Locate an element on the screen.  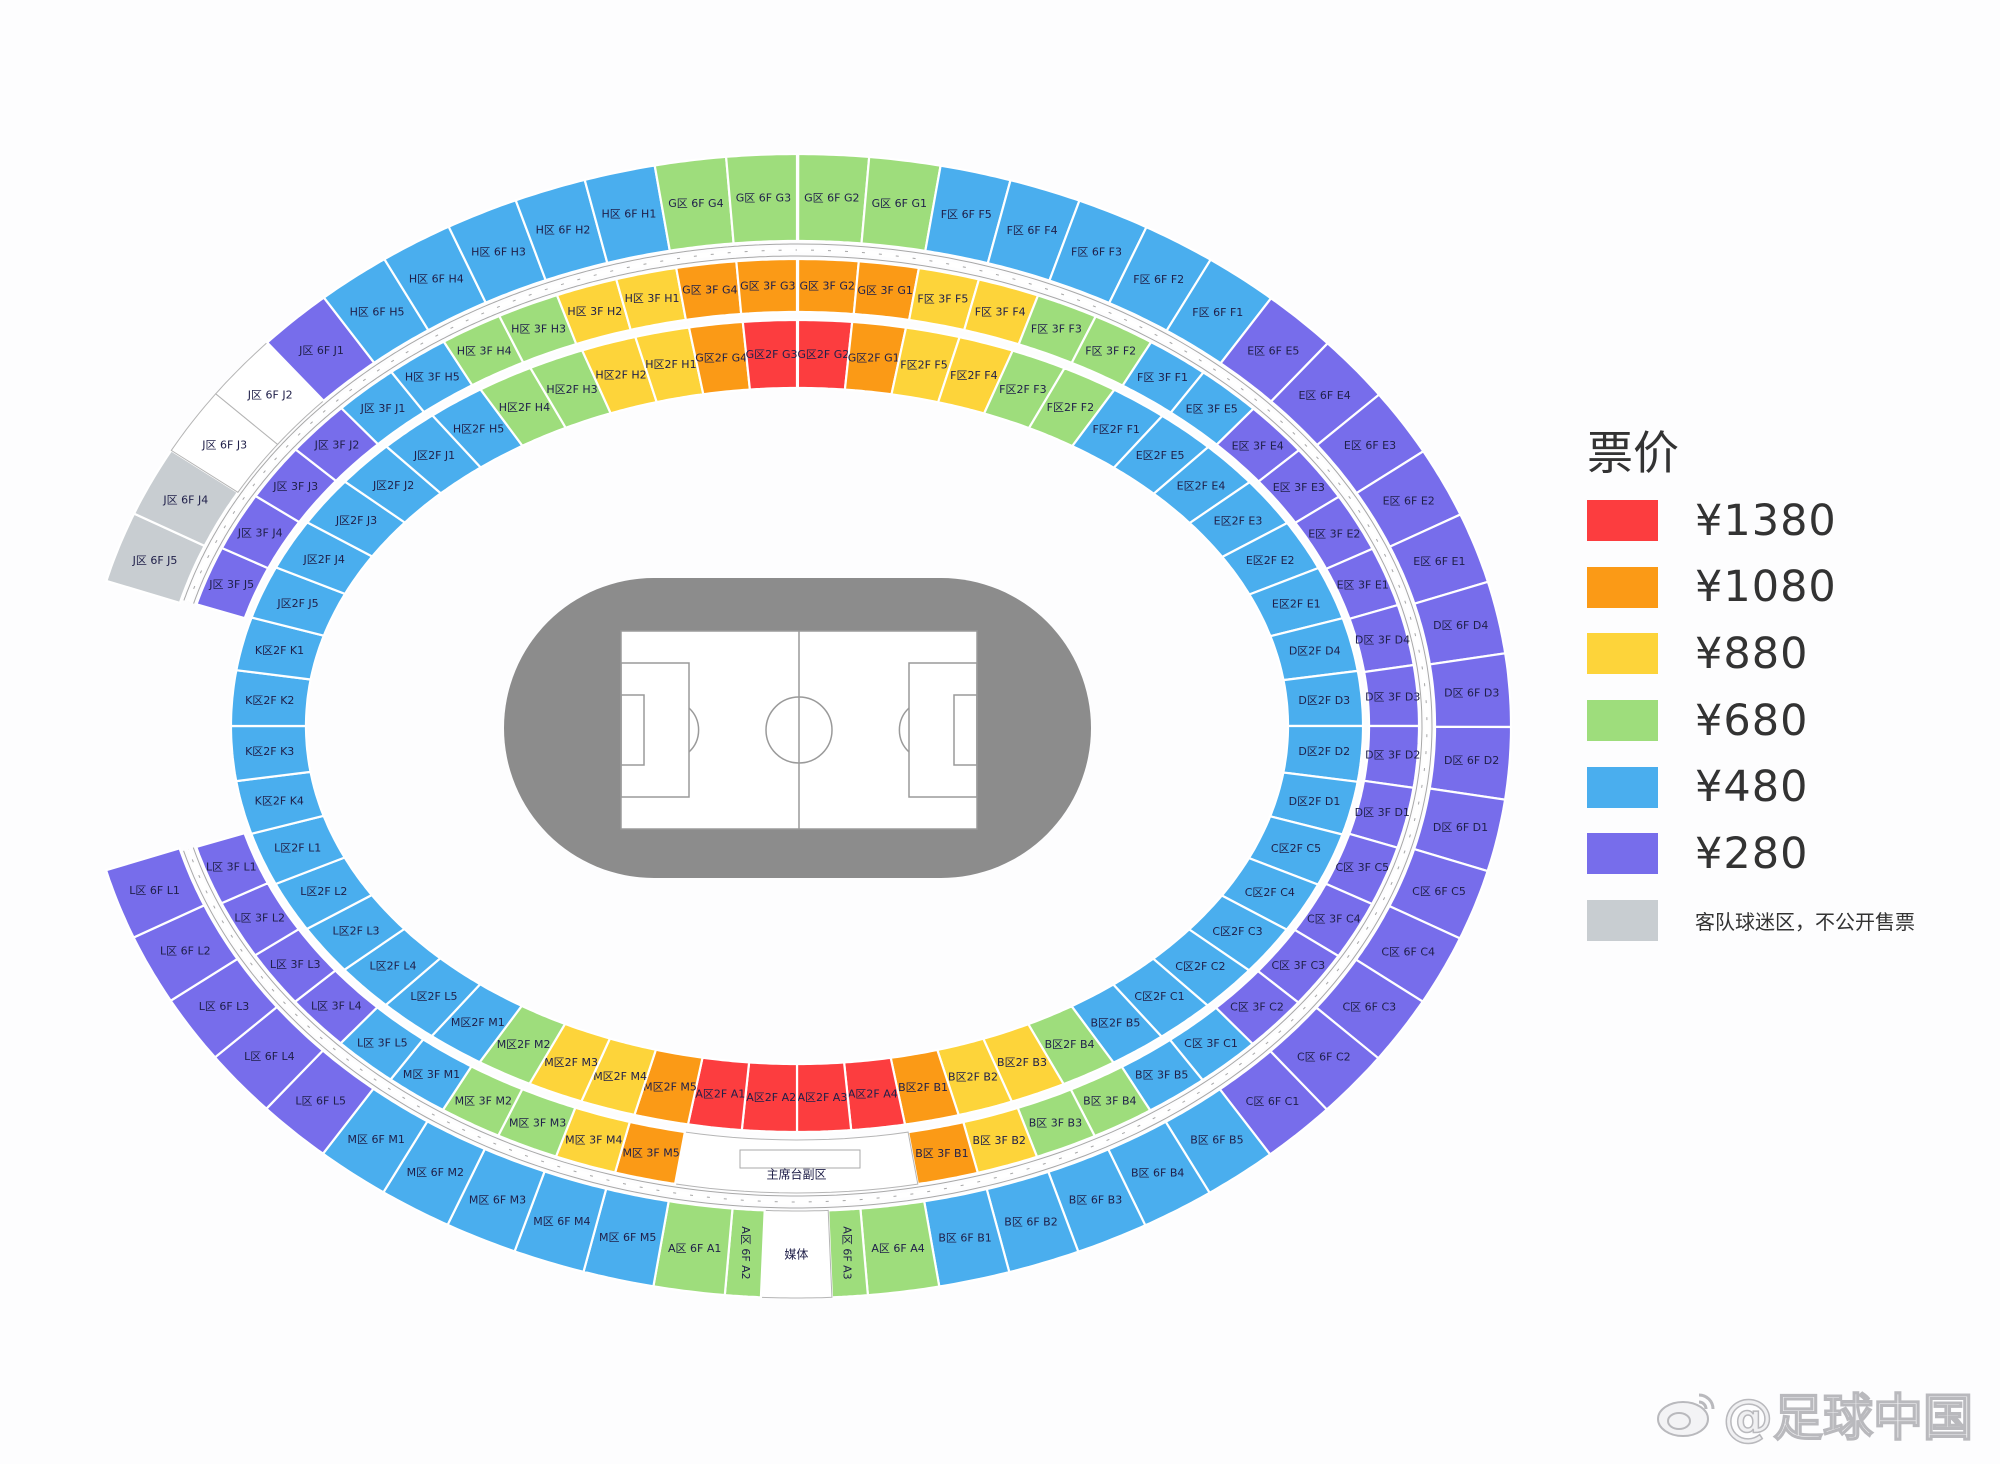
seat-section: E区2F E5 is located at coordinates (1161, 455).